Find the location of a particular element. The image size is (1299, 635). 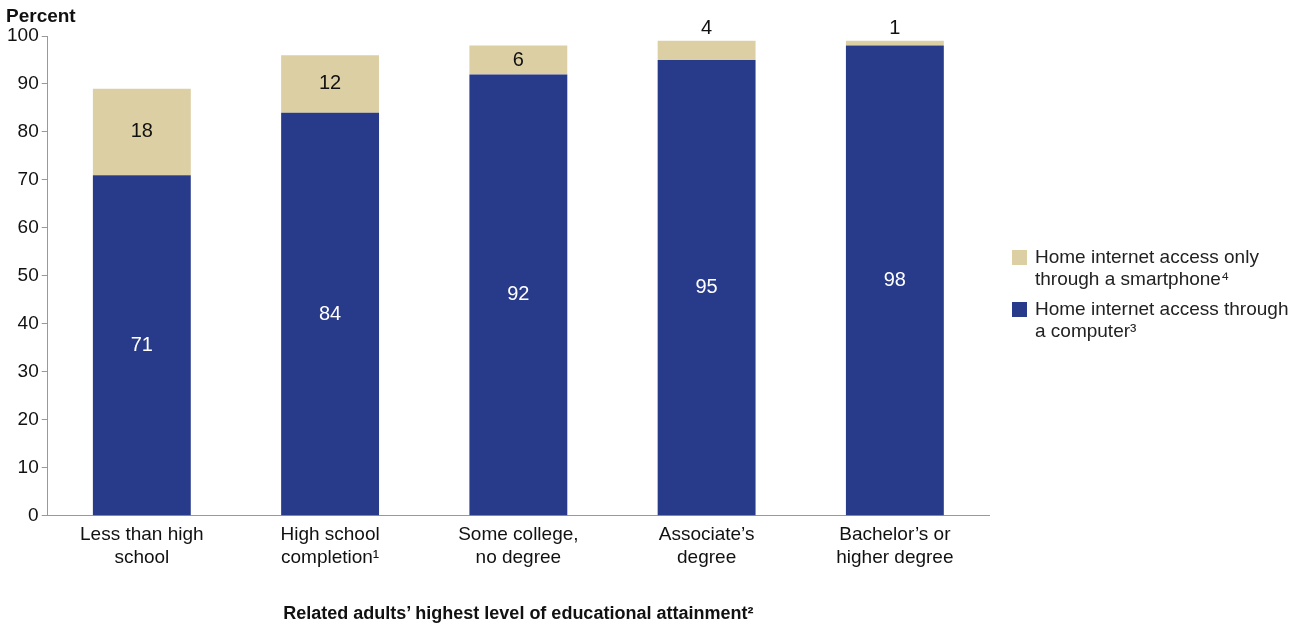

x-tick-label: High school completion¹ is located at coordinates (330, 545).